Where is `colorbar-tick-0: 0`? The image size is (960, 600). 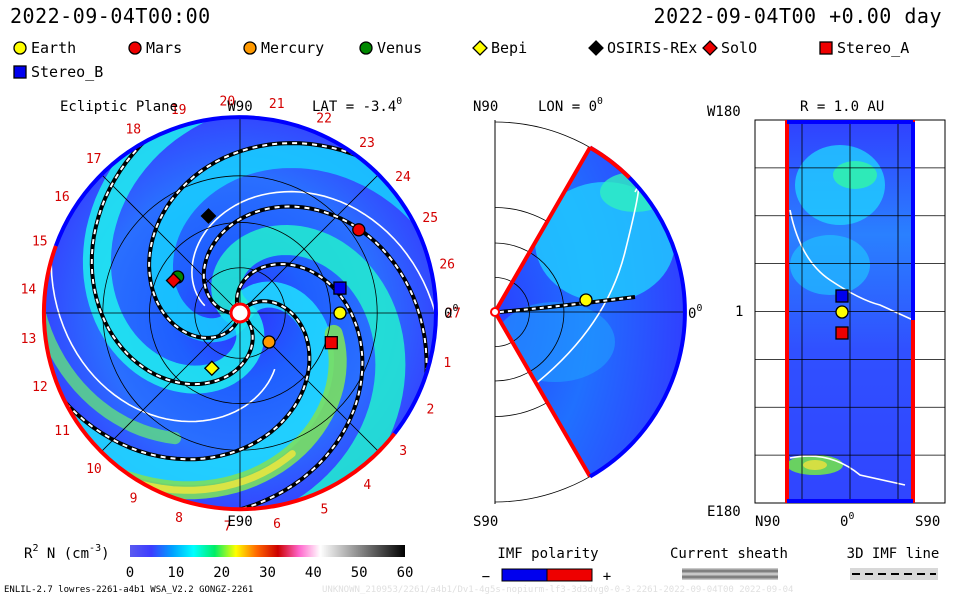
colorbar-tick-0: 0 is located at coordinates (130, 573).